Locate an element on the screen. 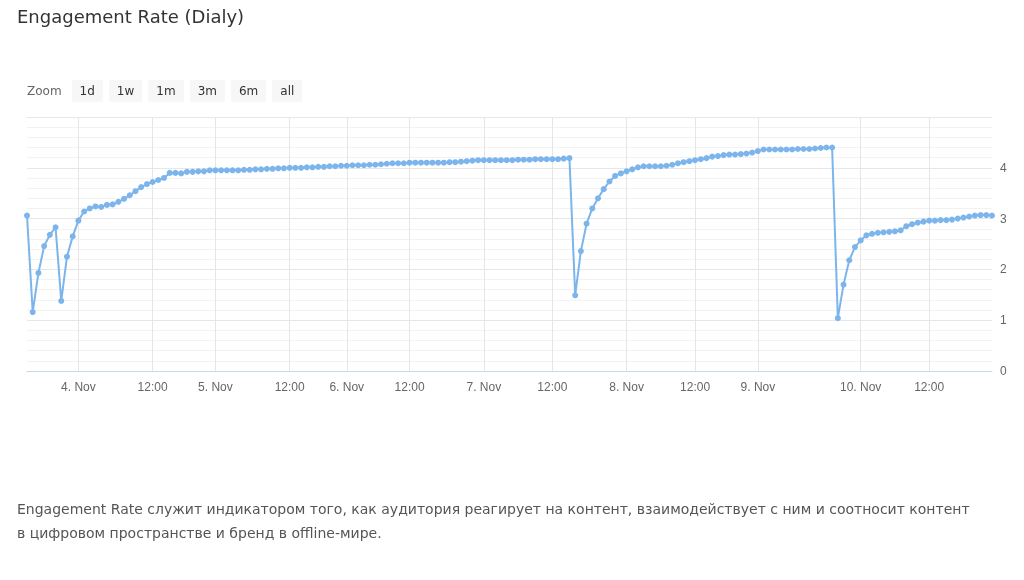 The height and width of the screenshot is (580, 1024). x-tick-label: 6. Nov is located at coordinates (347, 387).